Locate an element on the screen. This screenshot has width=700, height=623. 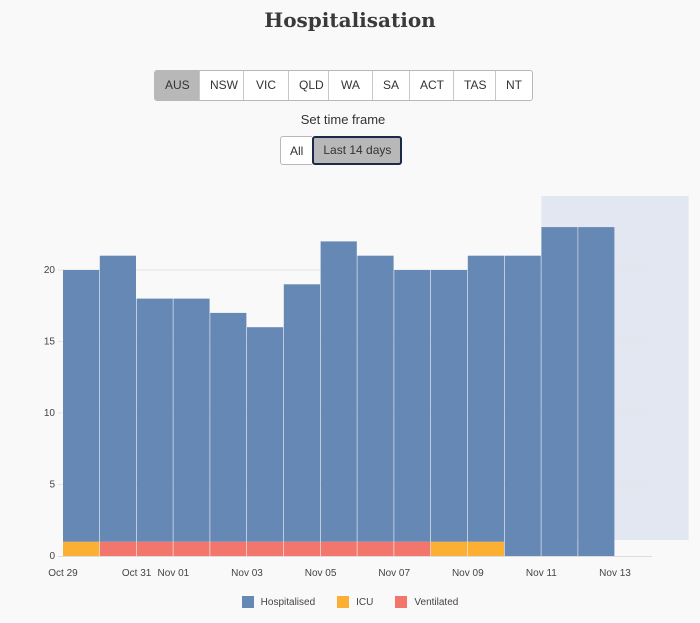
legend-label: Hospitalised is located at coordinates (288, 602).